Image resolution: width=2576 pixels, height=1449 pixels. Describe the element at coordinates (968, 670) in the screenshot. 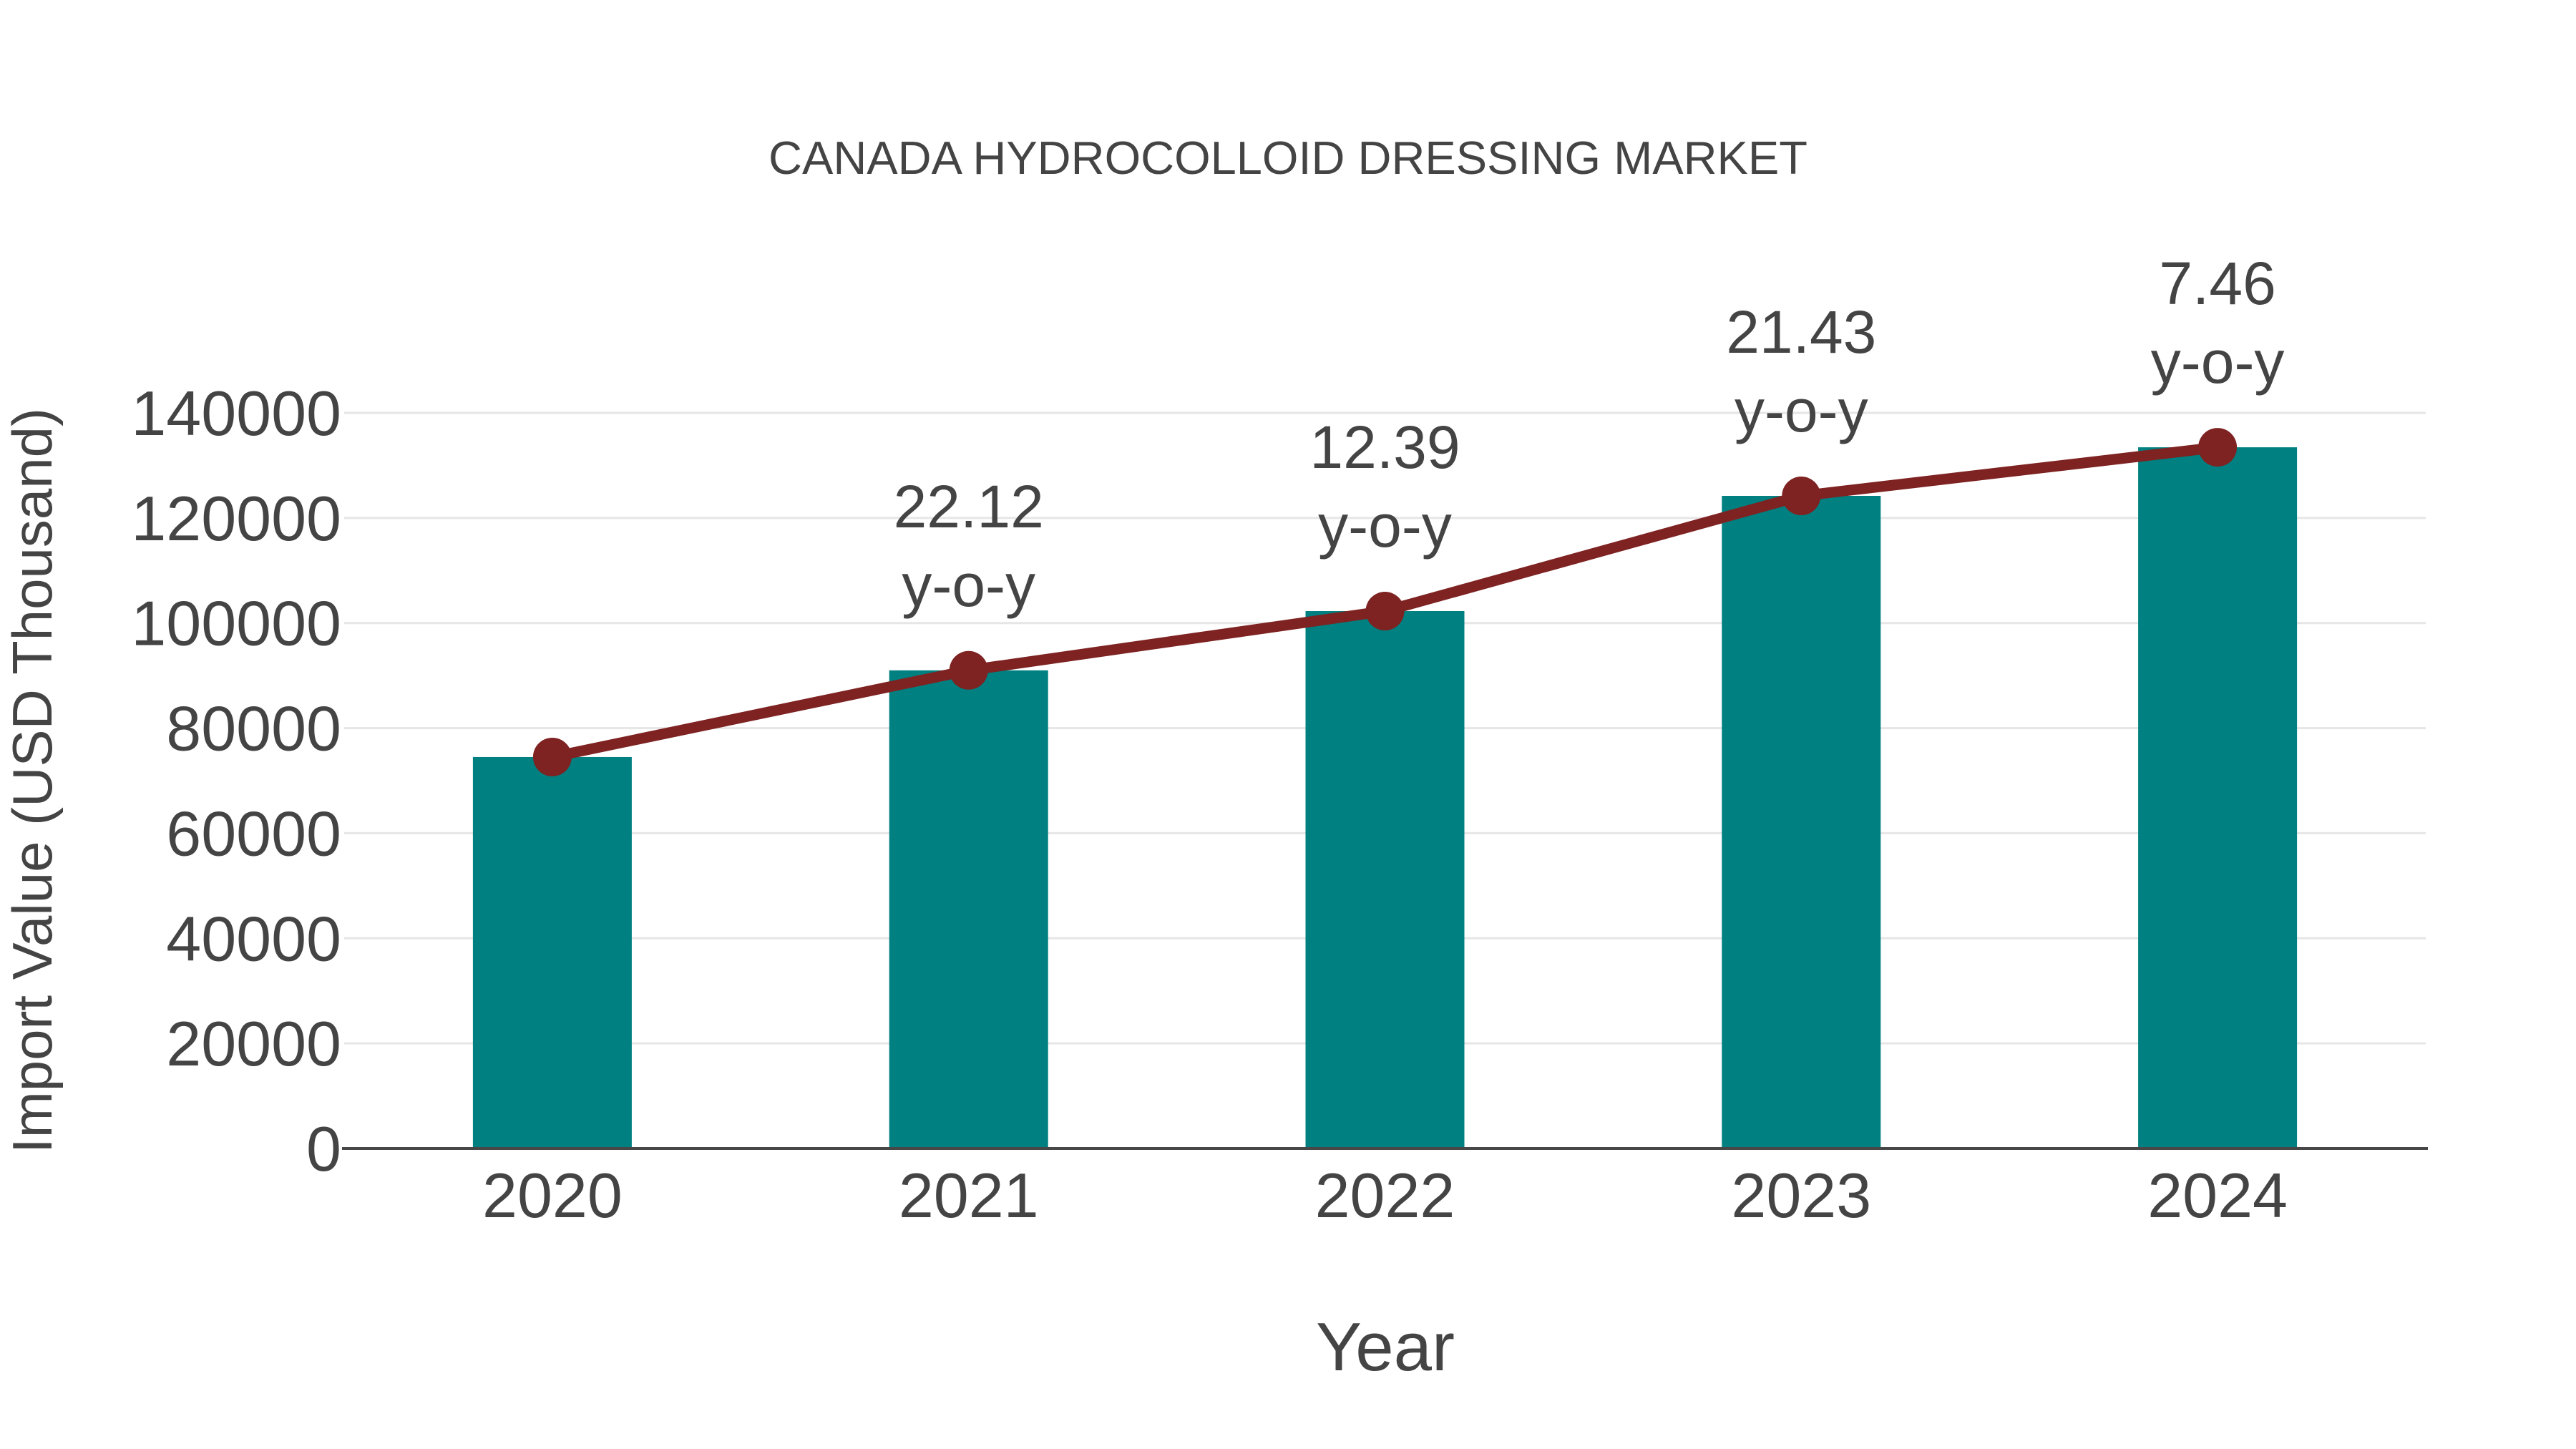

I see `trend-marker-2021` at that location.